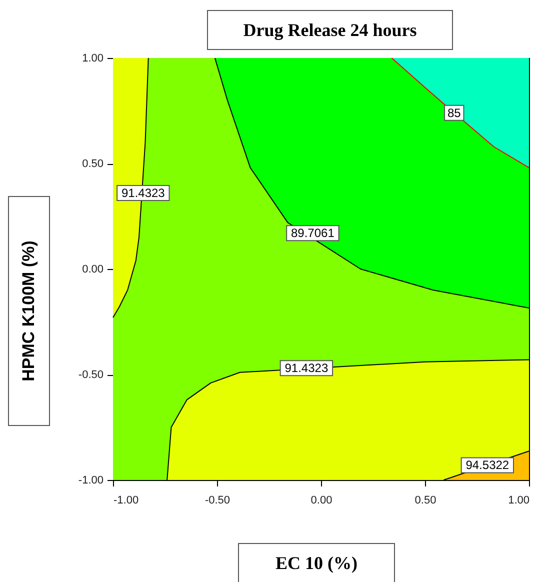 Image resolution: width=541 pixels, height=582 pixels. What do you see at coordinates (91, 375) in the screenshot?
I see `y-tick-label: -0.50` at bounding box center [91, 375].